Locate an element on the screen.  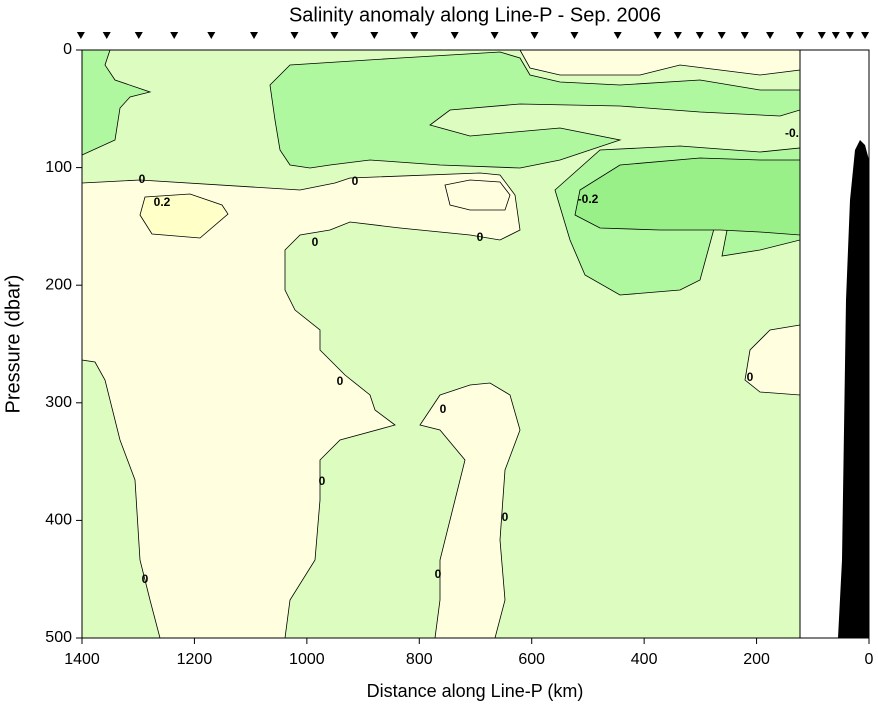
x-tick-label: 0 is located at coordinates (869, 659).